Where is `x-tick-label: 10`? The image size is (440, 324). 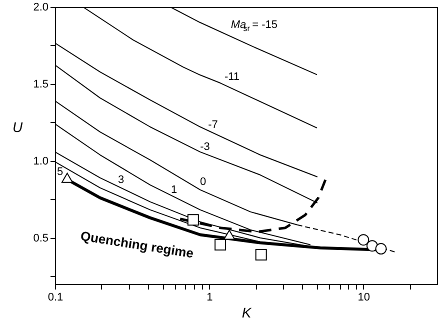 x-tick-label: 10 is located at coordinates (364, 298).